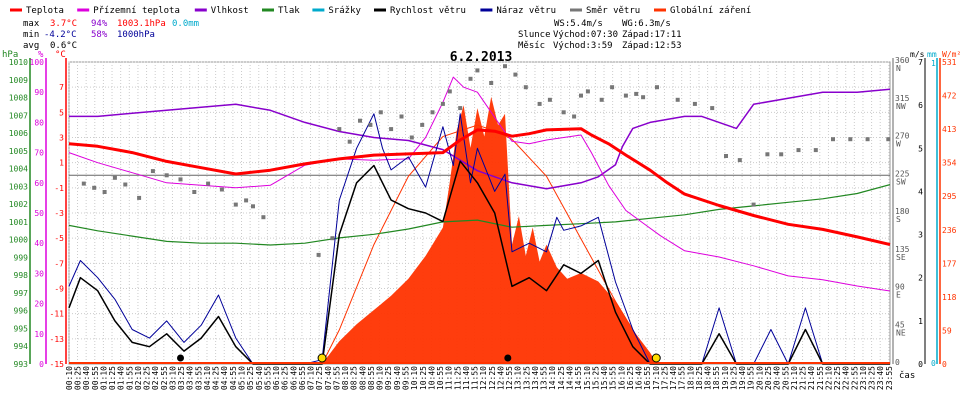 The image size is (966, 404). What do you see at coordinates (880, 378) in the screenshot?
I see `time-tick-label: 23:40` at bounding box center [880, 378].